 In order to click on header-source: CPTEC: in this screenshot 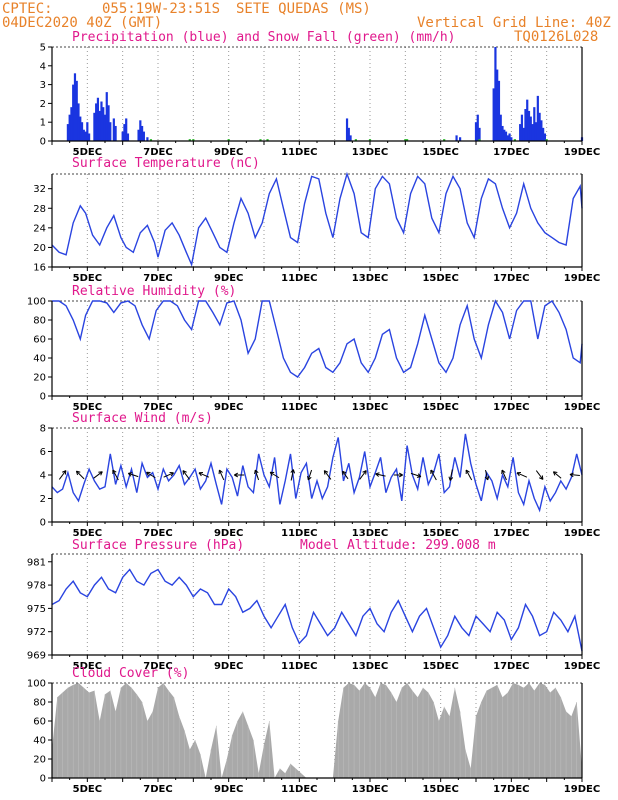, I will do `click(27, 9)`.